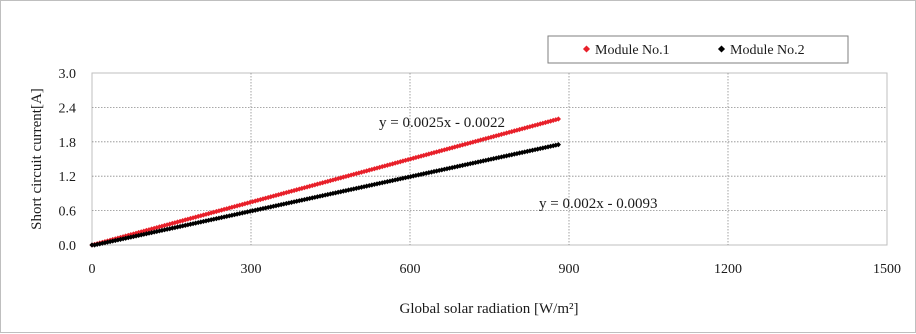  What do you see at coordinates (68, 177) in the screenshot?
I see `y-tick-label: 1.2` at bounding box center [68, 177].